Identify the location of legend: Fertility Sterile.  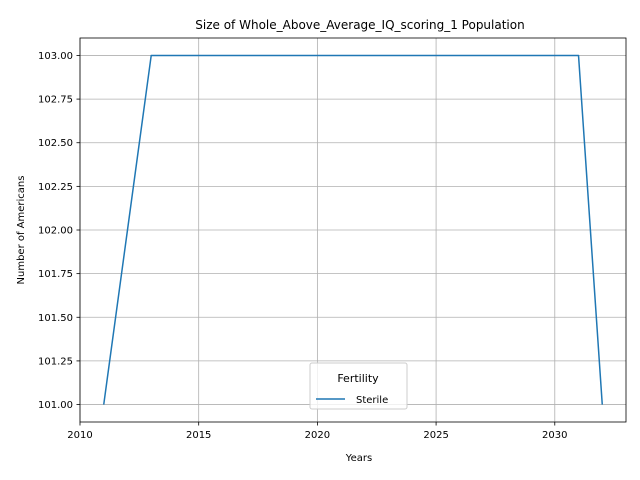
(358, 386).